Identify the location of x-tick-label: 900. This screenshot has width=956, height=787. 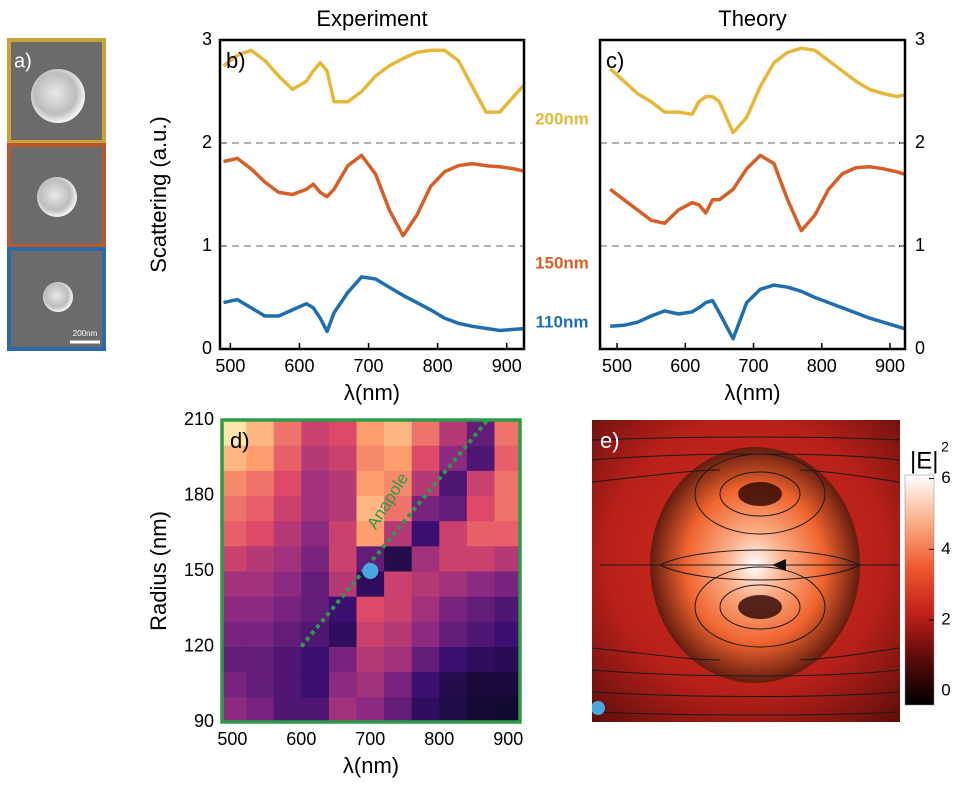
(507, 366).